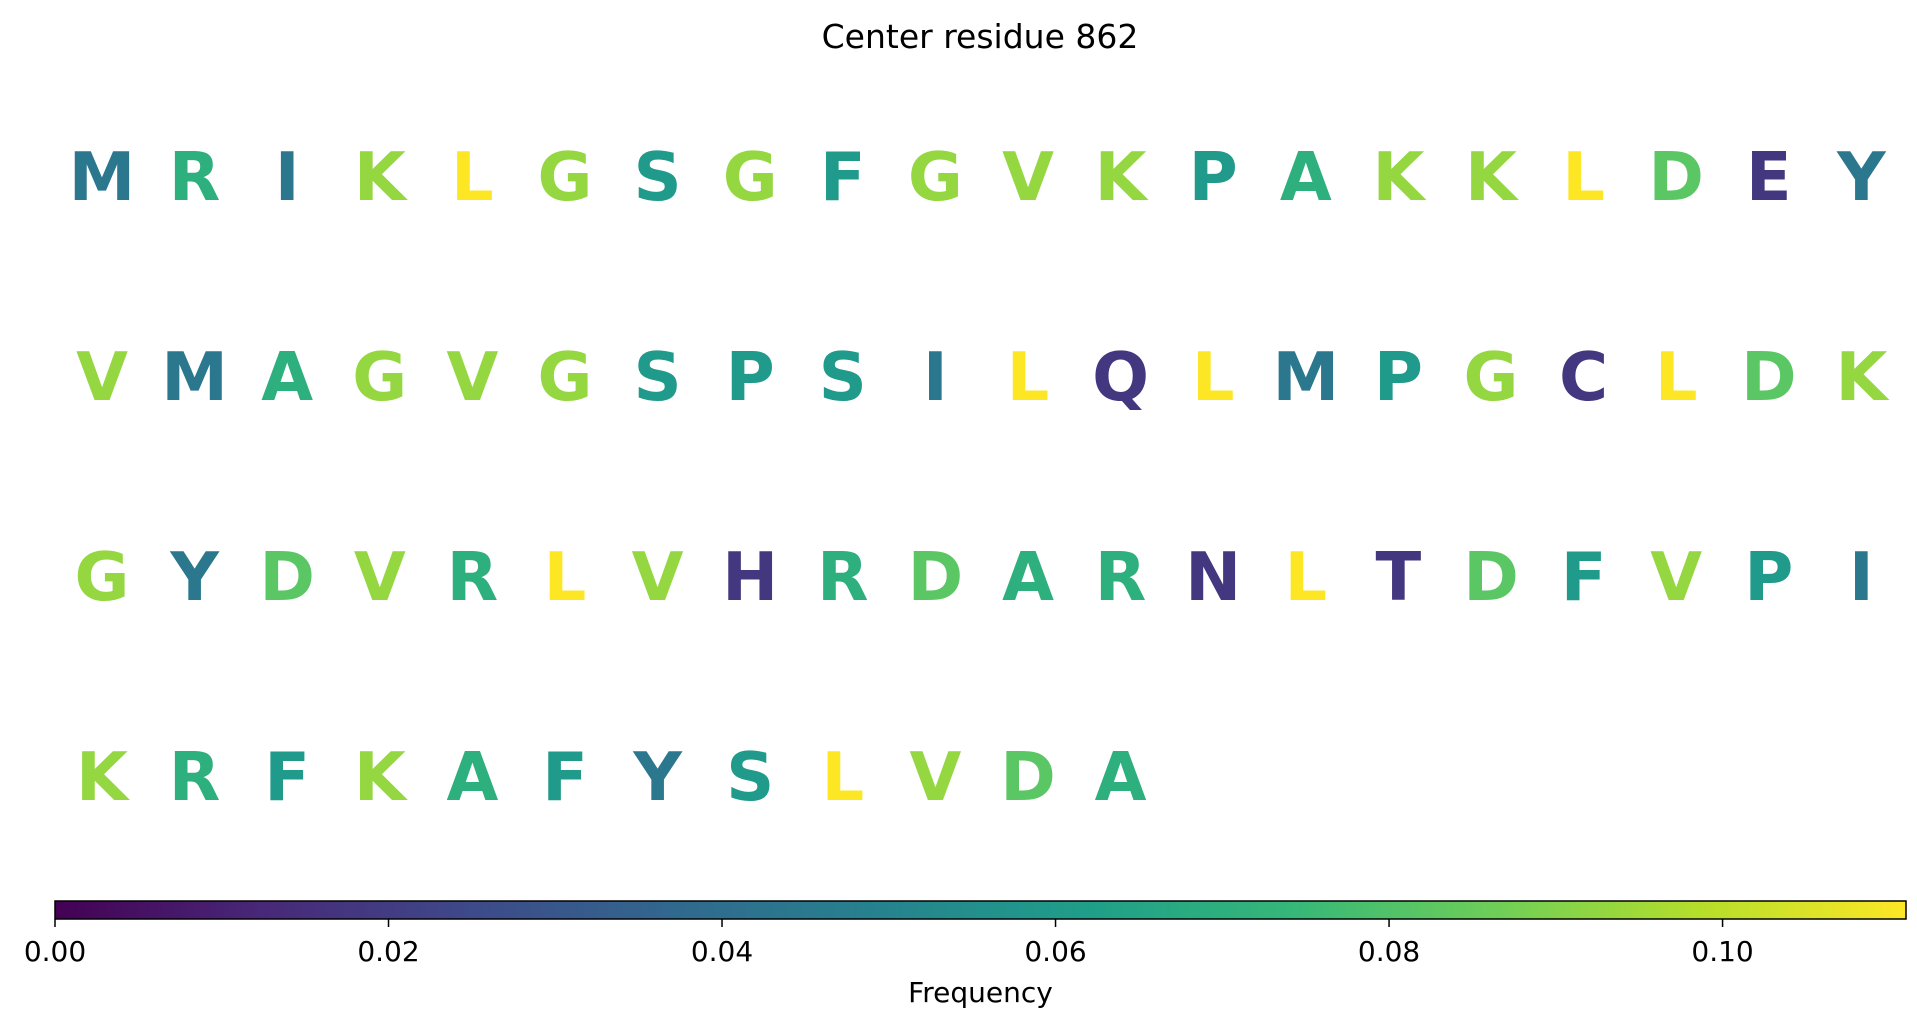 This screenshot has width=1917, height=1025. Describe the element at coordinates (1769, 177) in the screenshot. I see `residue-letter: E` at that location.